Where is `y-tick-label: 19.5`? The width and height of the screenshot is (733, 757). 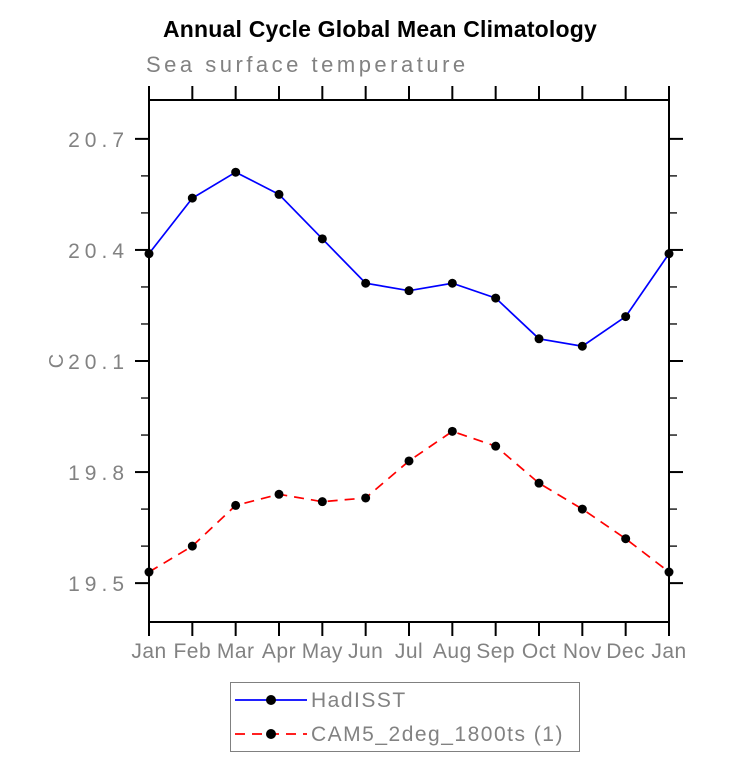 y-tick-label: 19.5 is located at coordinates (98, 584).